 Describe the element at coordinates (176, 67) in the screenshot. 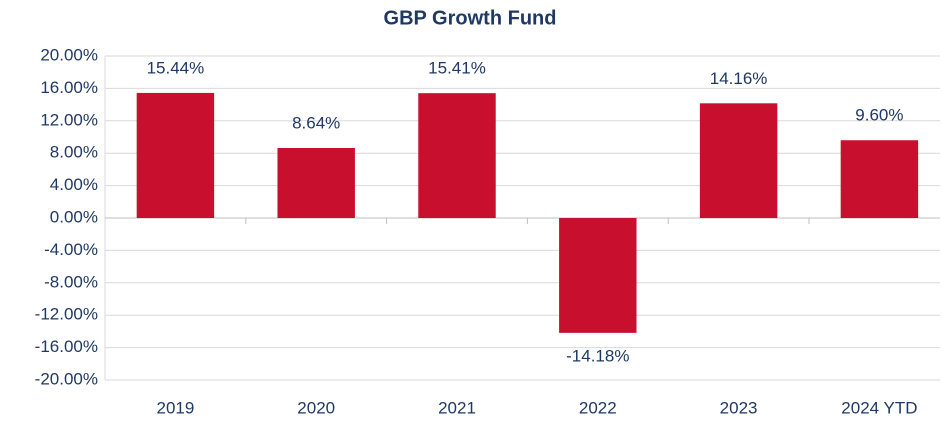

I see `data-label: 15.44%` at that location.